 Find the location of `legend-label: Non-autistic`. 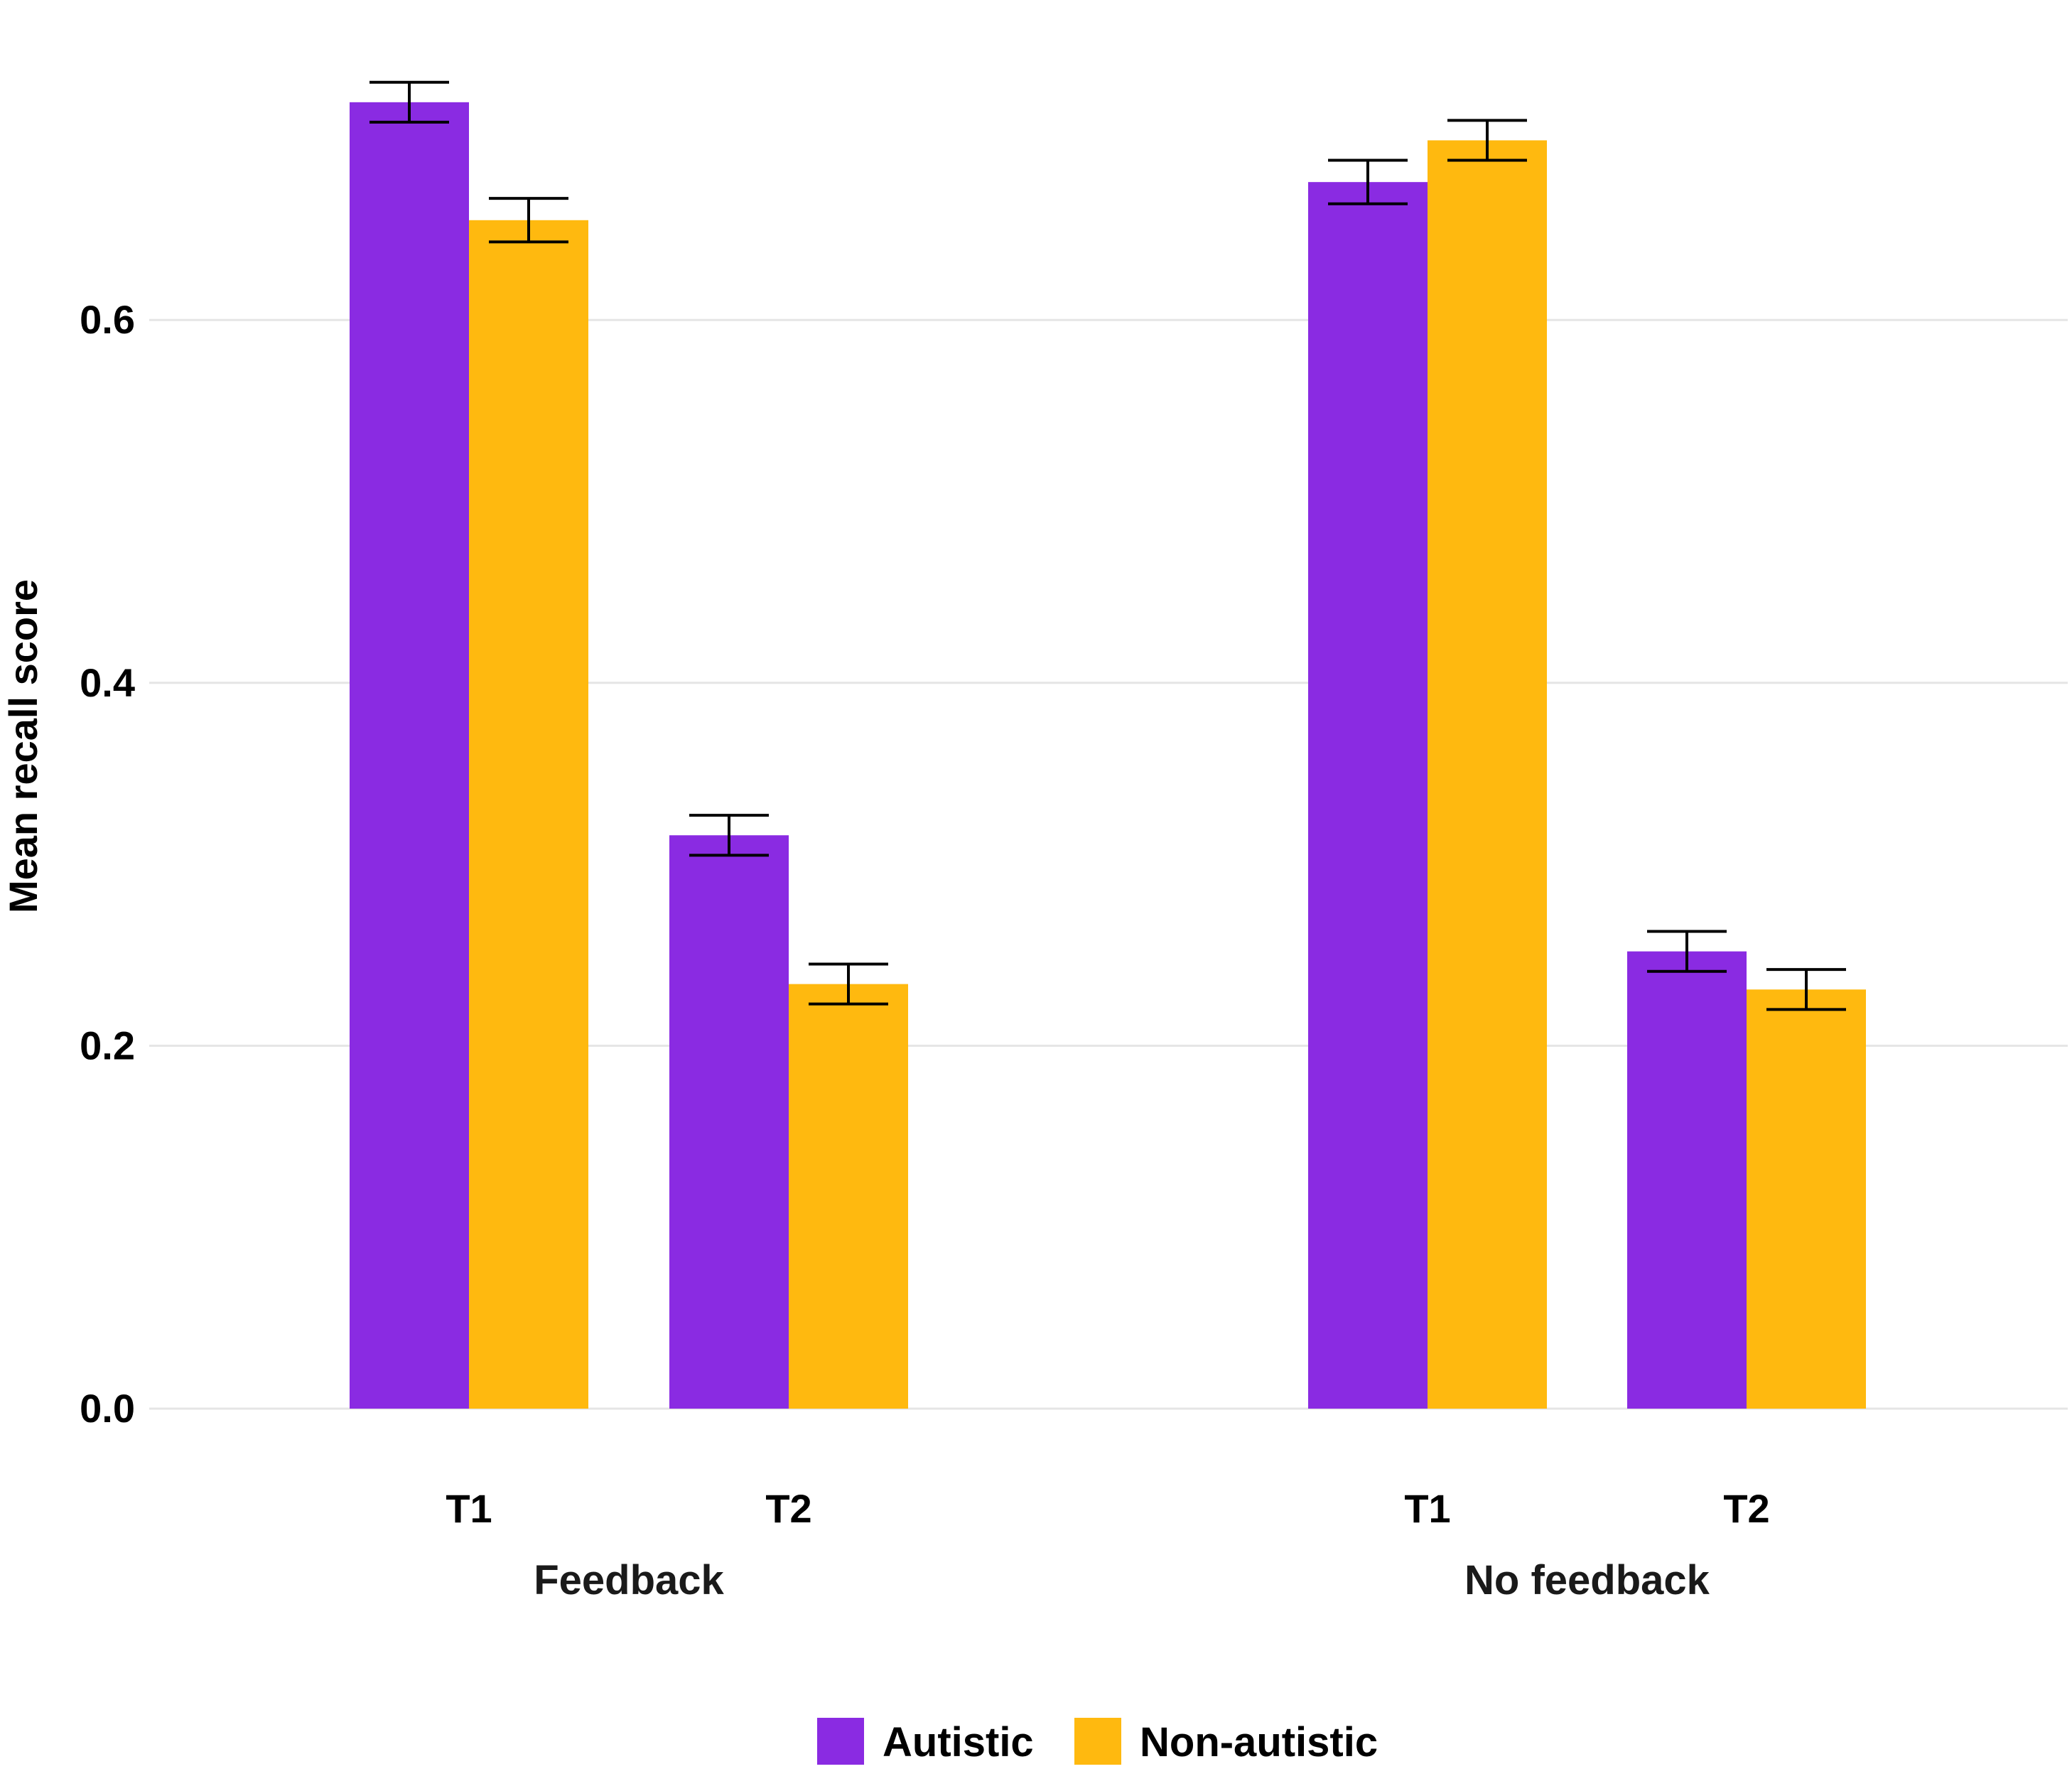

legend-label: Non-autistic is located at coordinates (1259, 1742).